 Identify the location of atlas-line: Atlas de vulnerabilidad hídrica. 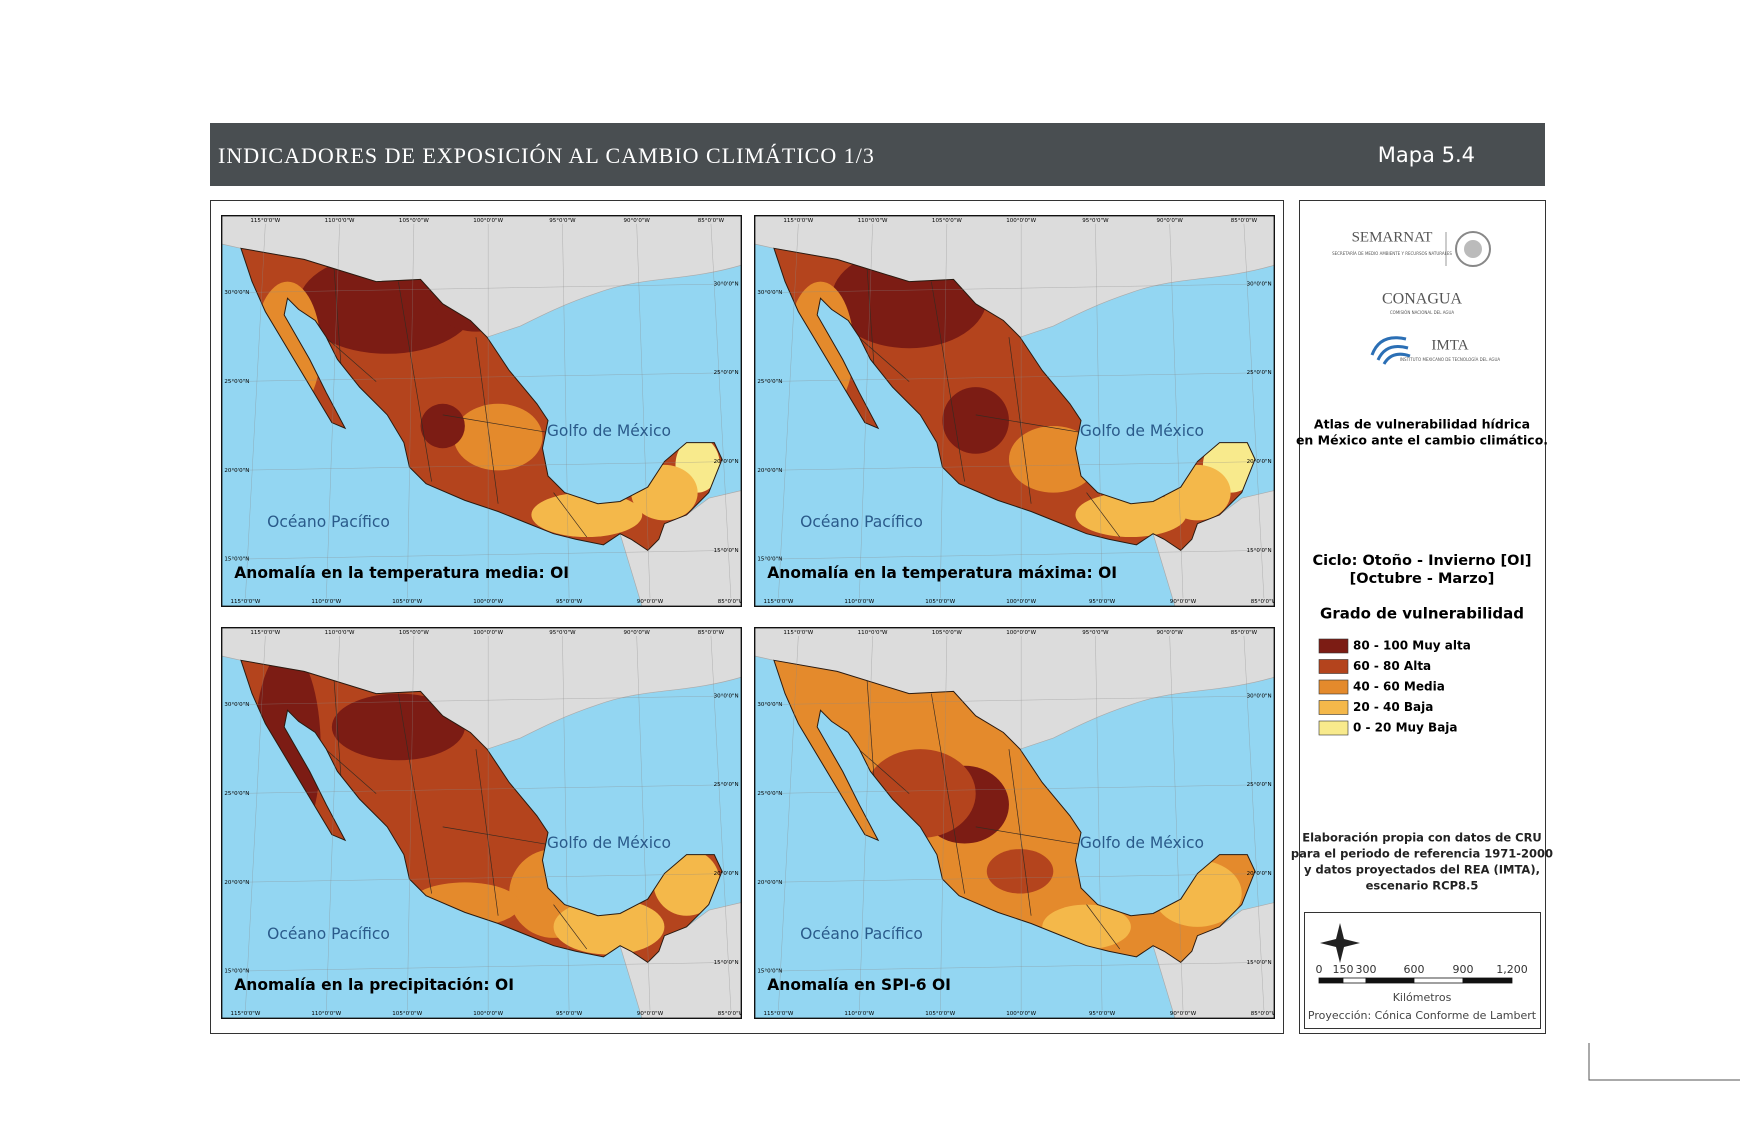
(1422, 424).